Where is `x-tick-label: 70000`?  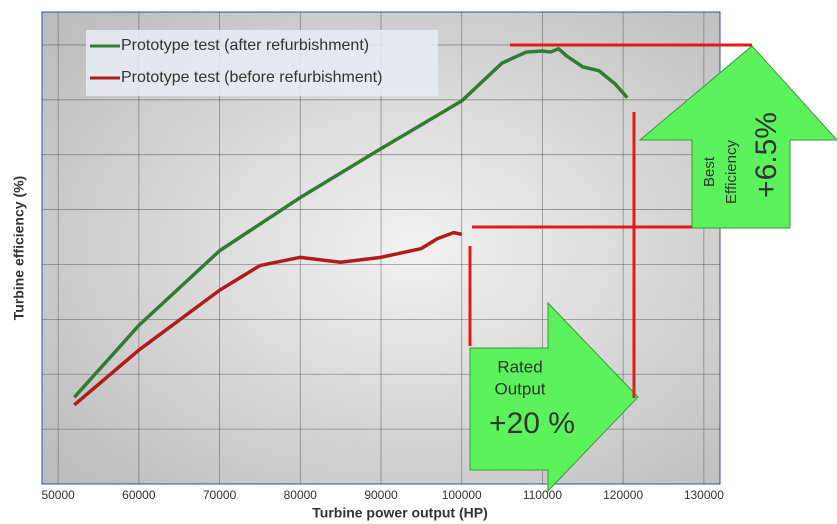 x-tick-label: 70000 is located at coordinates (220, 495).